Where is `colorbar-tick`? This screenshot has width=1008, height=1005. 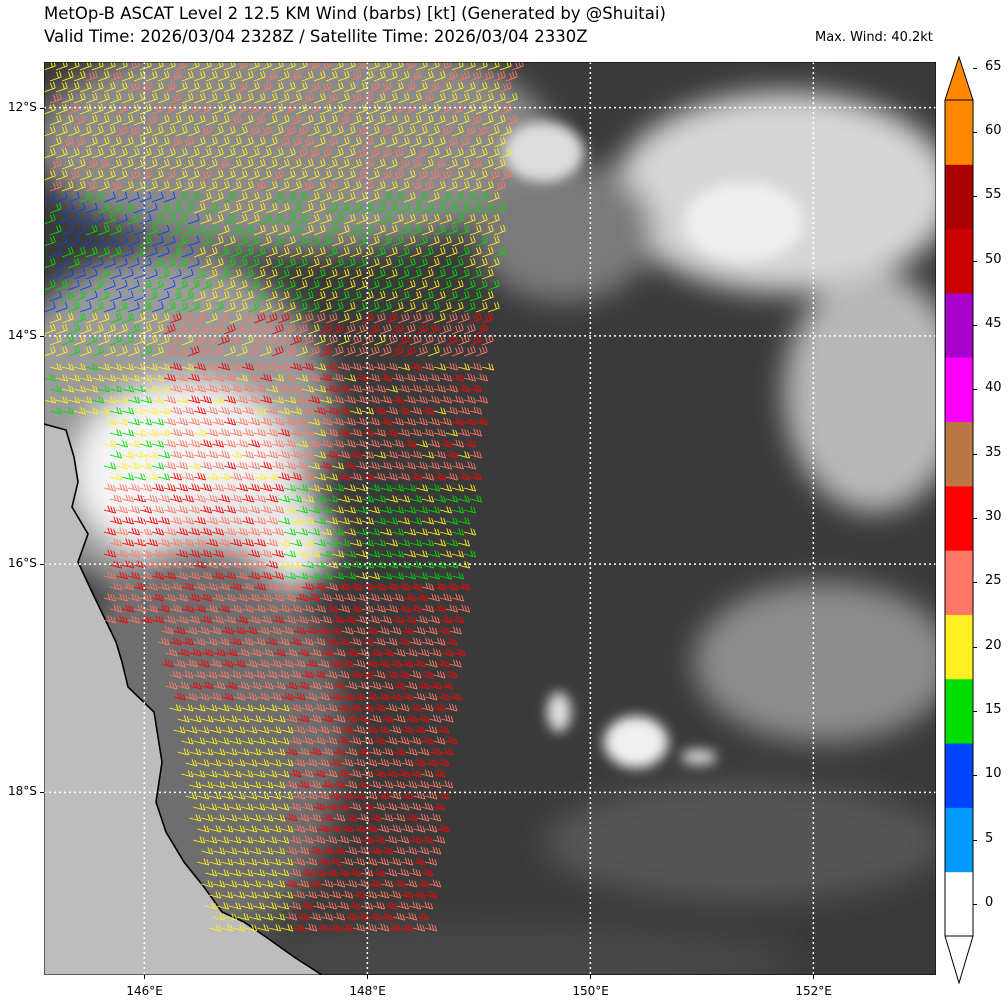 colorbar-tick is located at coordinates (975, 390).